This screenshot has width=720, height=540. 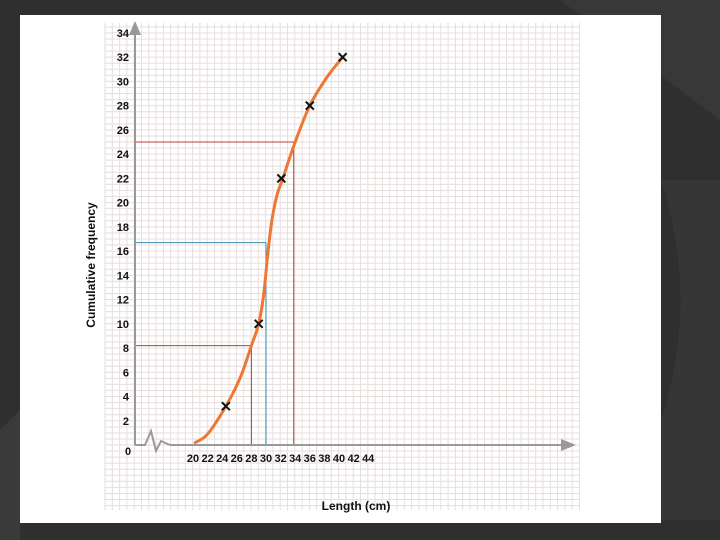 I want to click on x-tick-label: 30, so click(x=266, y=459).